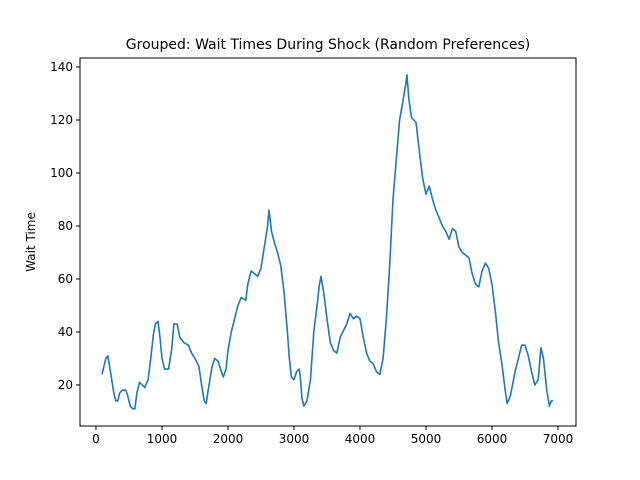  I want to click on y-tick-label: 60, so click(65, 279).